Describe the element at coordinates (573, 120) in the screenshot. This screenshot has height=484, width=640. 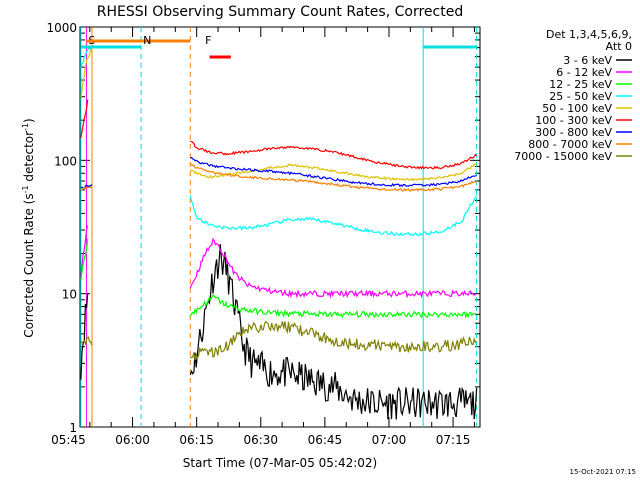
I see `legend-label-6: 100 - 300 keV` at that location.